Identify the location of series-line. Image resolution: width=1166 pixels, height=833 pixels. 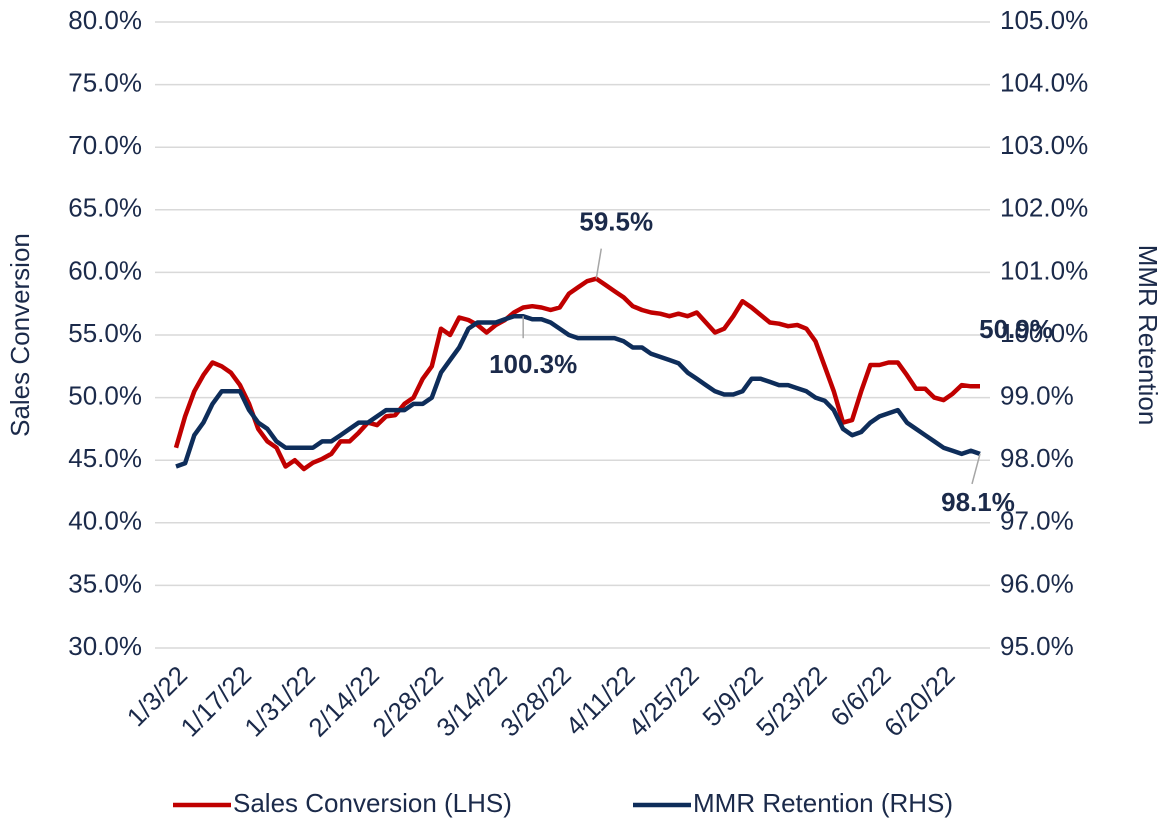
(578, 391).